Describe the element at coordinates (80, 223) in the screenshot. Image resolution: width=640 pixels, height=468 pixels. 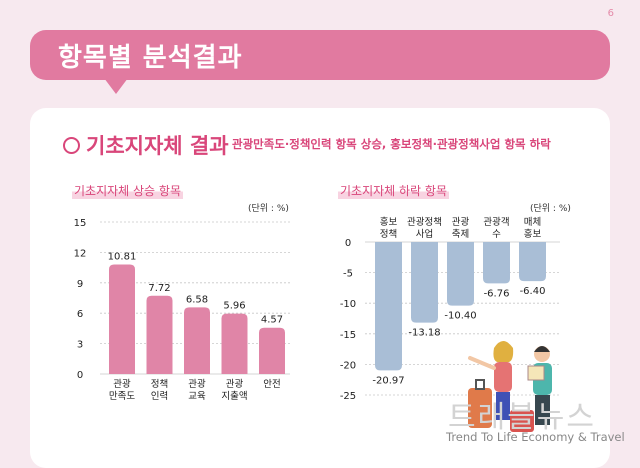
I see `y-tick-label: 15` at that location.